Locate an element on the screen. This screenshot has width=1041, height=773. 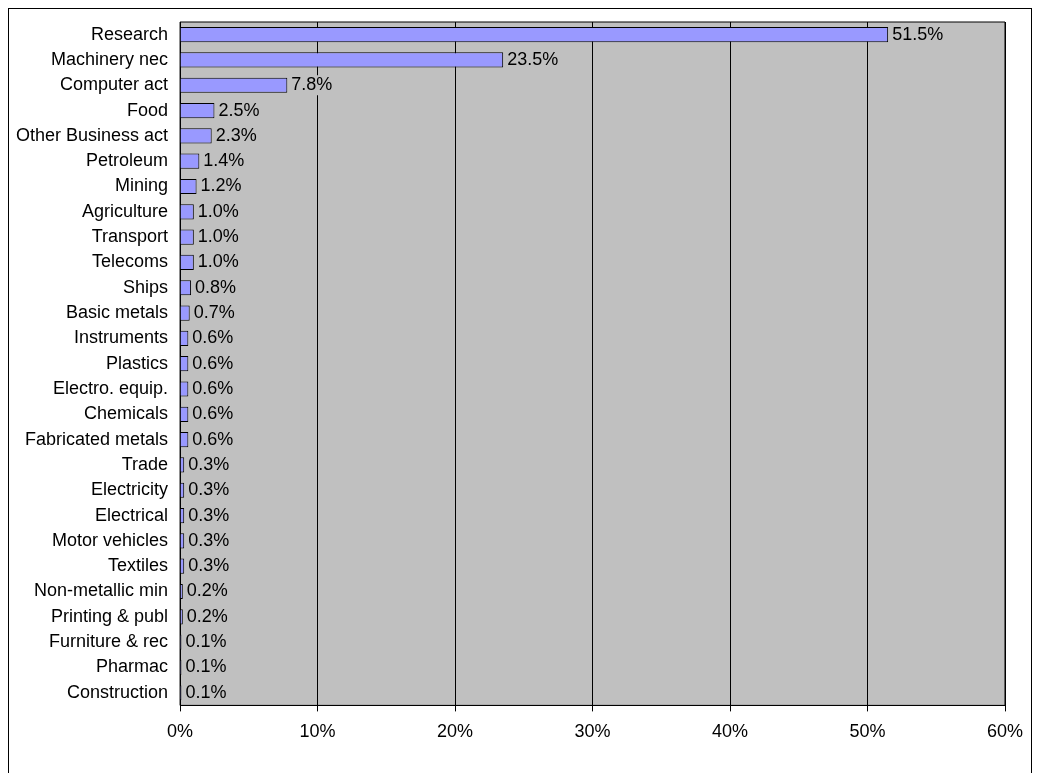
y-tick-label: Other Business act is located at coordinates (92, 134).